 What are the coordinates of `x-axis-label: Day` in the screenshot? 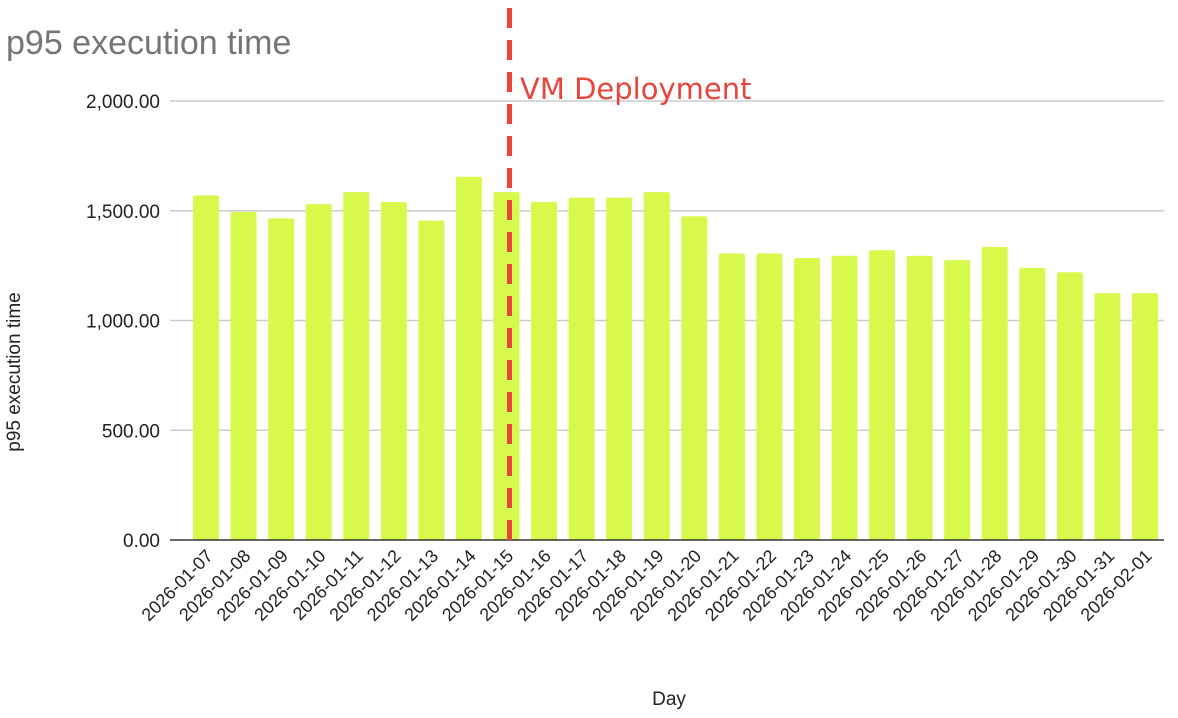 It's located at (669, 699).